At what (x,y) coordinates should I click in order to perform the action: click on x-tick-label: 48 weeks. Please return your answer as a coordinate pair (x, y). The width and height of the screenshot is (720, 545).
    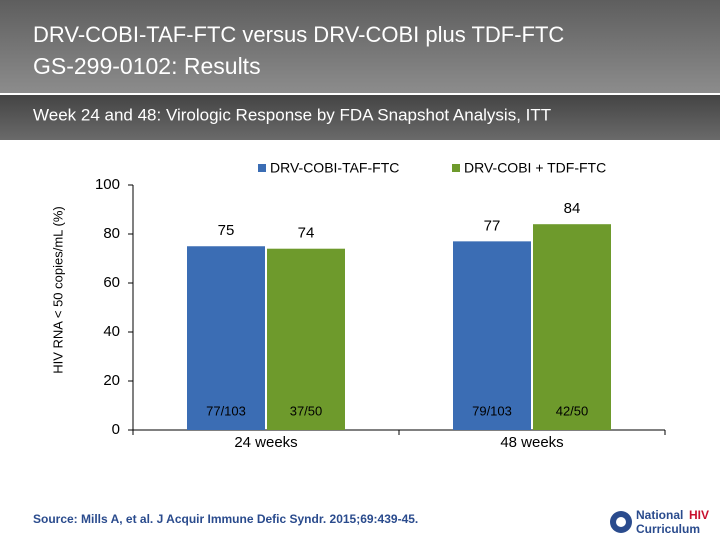
    Looking at the image, I should click on (531, 442).